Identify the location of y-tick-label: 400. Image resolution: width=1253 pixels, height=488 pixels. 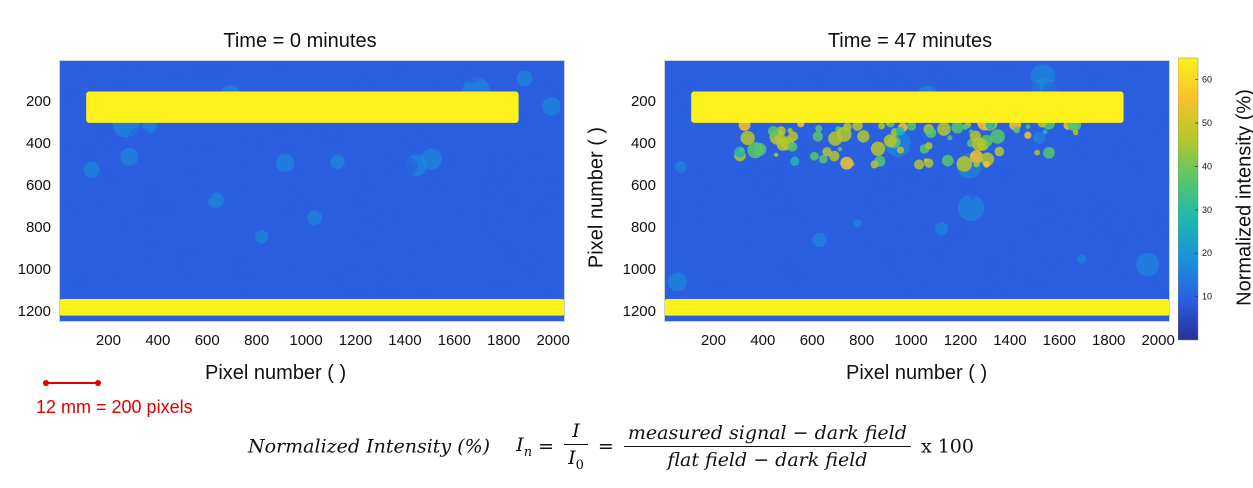
(38, 143).